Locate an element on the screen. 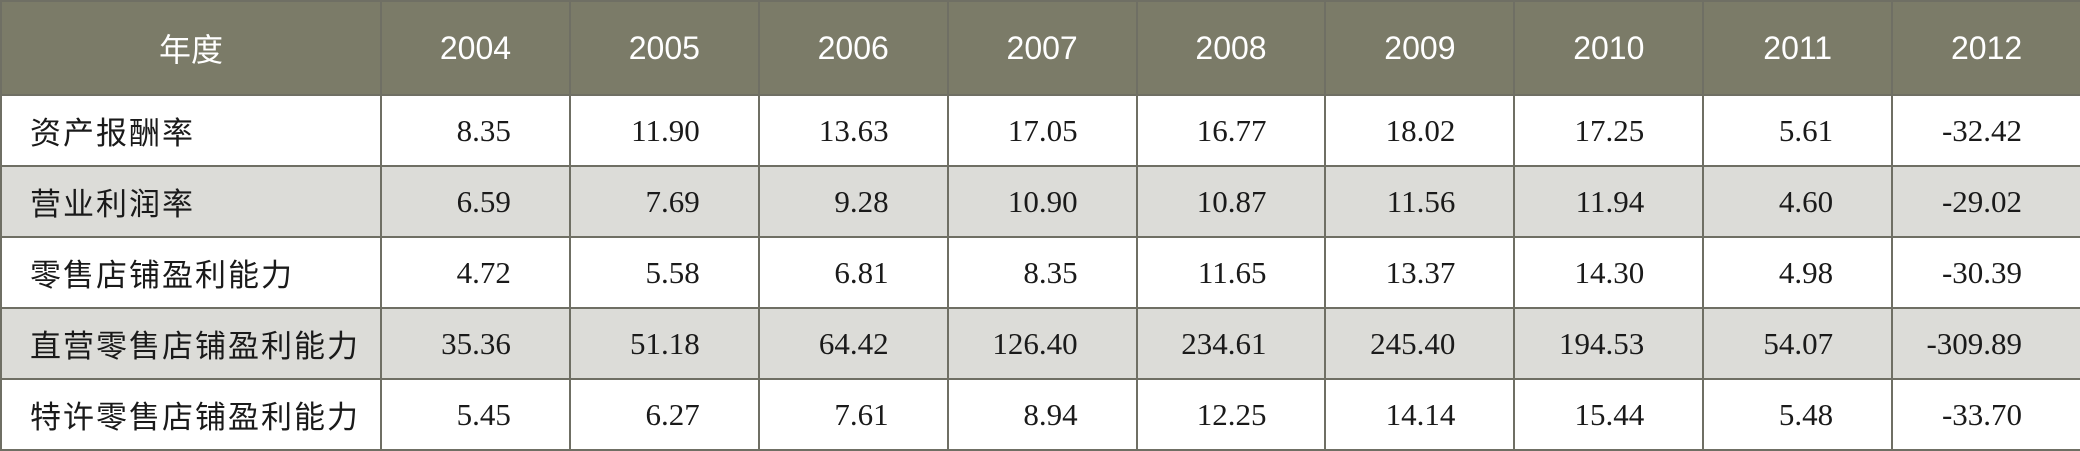  value-cell: 5.61 is located at coordinates (1798, 130).